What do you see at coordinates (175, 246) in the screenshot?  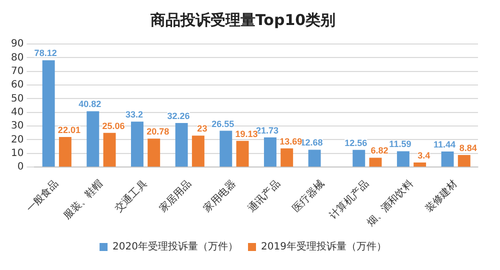 I see `legend-label: 2020年受理投诉量（万件）` at bounding box center [175, 246].